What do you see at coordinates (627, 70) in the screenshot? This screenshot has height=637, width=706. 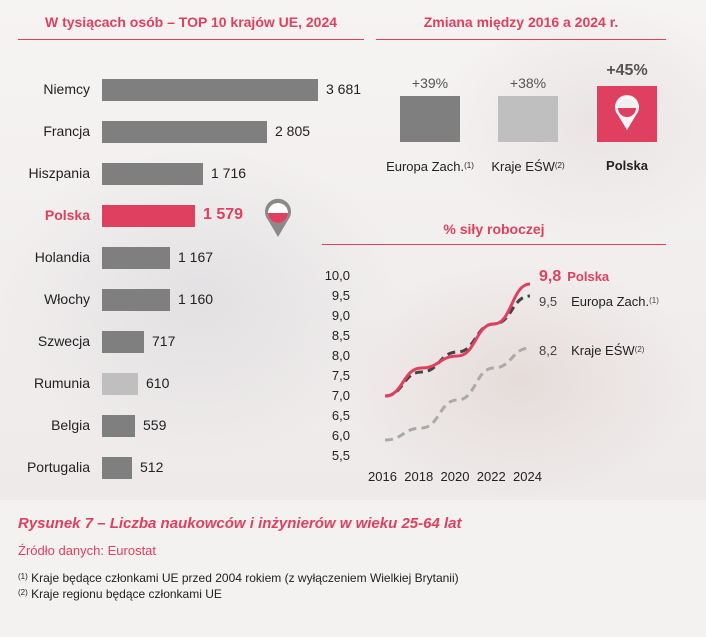 I see `change-pct-poland: +45%` at bounding box center [627, 70].